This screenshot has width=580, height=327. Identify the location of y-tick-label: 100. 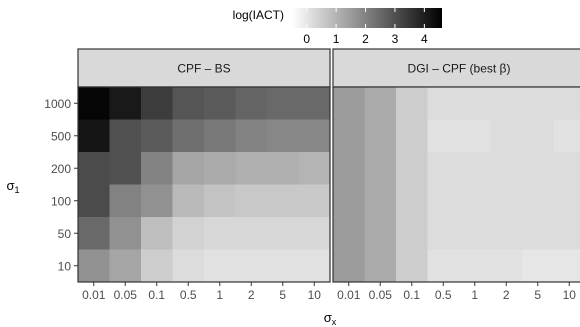
(61, 201).